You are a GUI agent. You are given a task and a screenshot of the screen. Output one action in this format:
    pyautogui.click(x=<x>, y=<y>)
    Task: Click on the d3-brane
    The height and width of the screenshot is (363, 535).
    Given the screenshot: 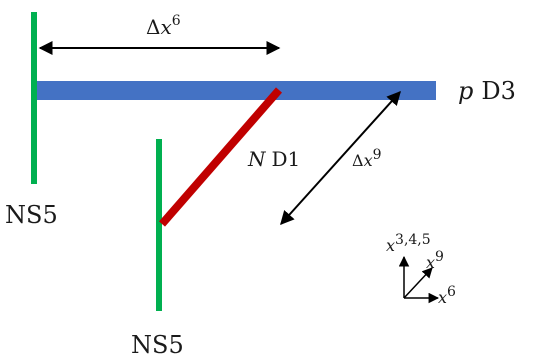 What is the action you would take?
    pyautogui.click(x=235, y=90)
    